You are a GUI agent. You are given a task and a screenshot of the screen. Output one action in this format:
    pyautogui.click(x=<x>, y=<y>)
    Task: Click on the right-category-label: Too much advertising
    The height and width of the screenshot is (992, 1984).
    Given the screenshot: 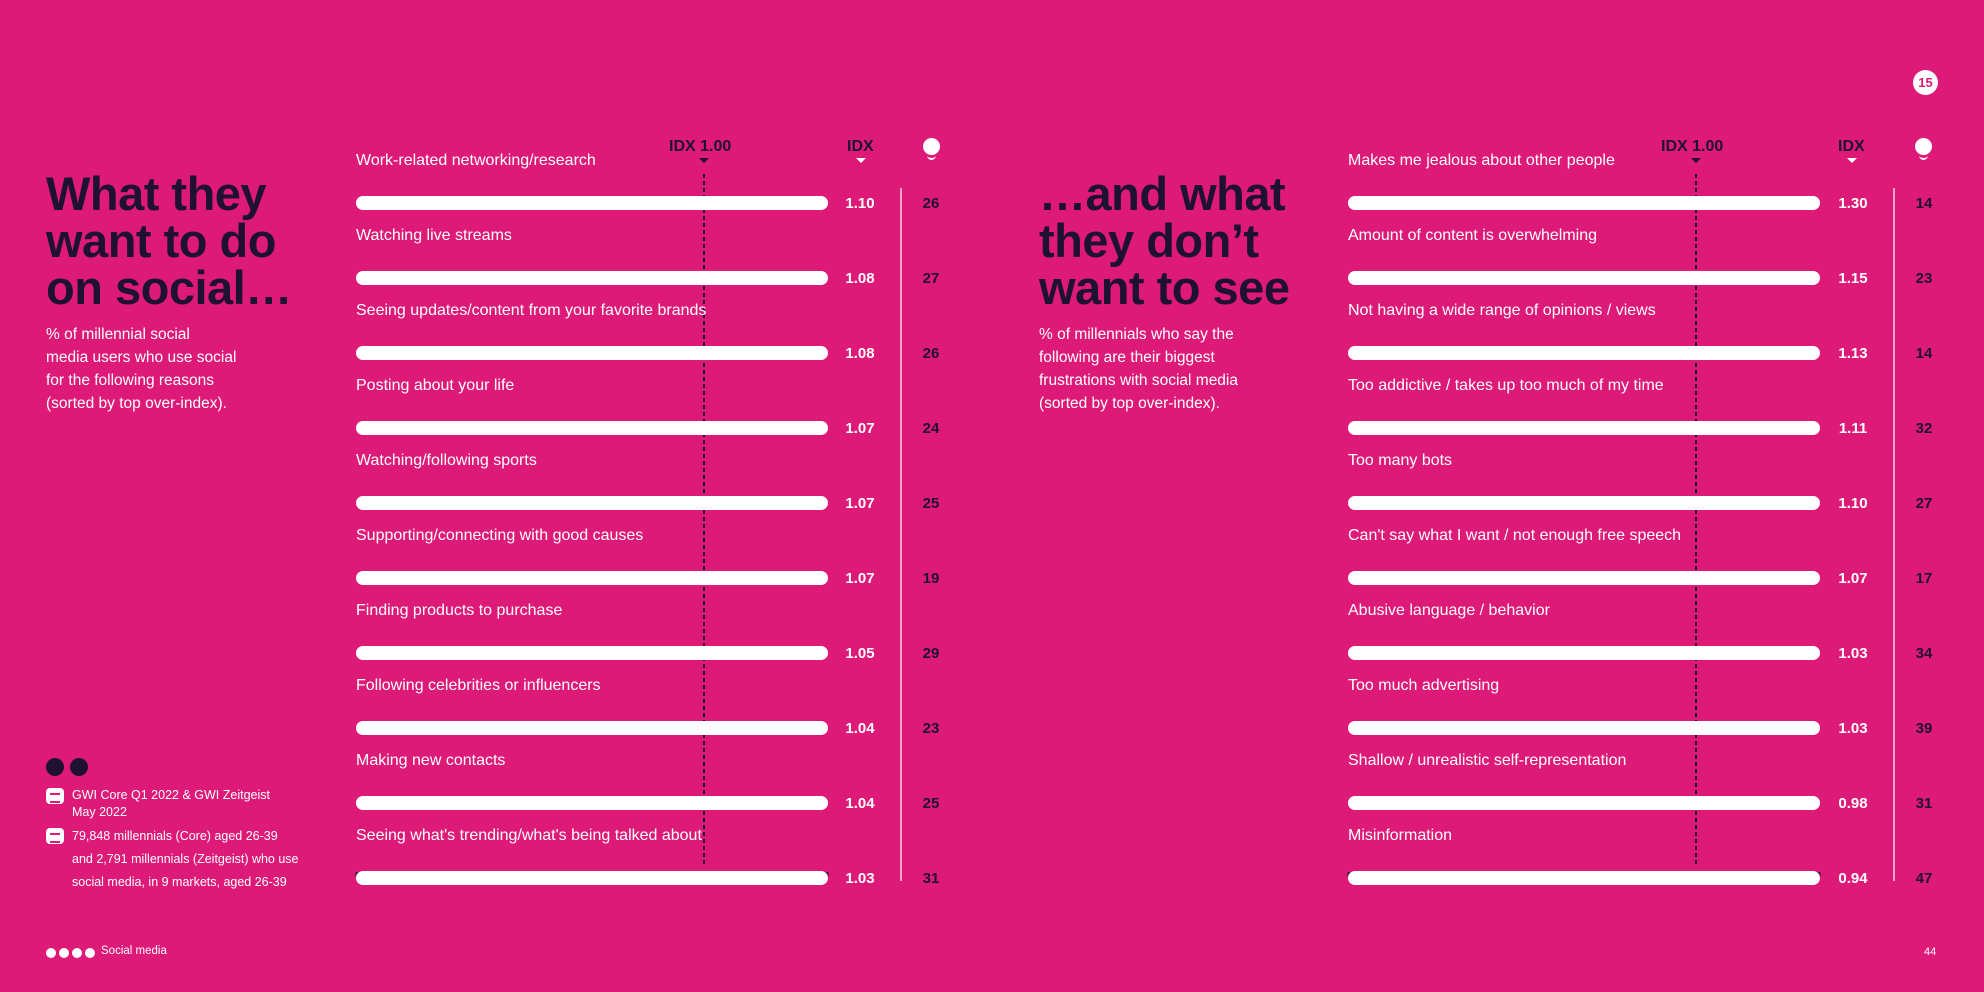 What is the action you would take?
    pyautogui.click(x=1423, y=685)
    